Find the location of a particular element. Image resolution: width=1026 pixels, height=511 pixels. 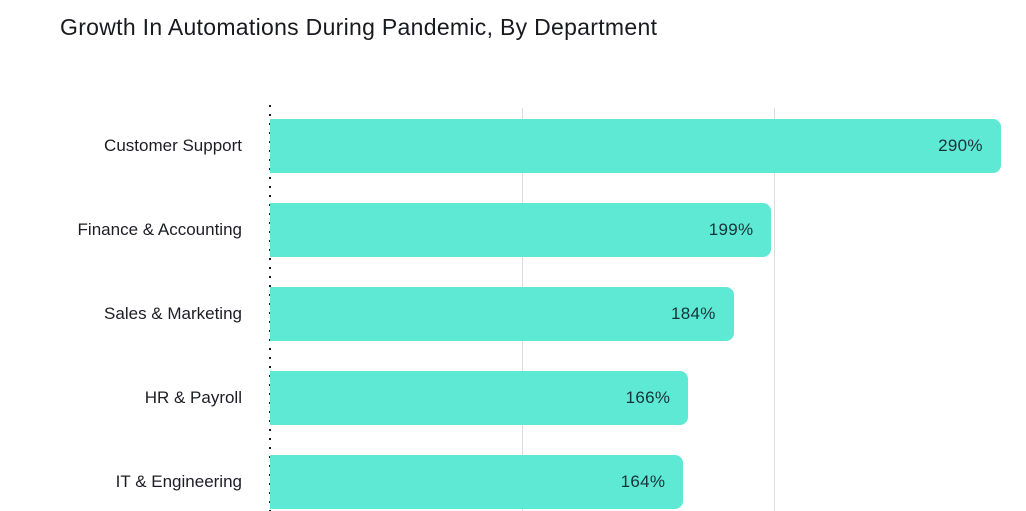

category-label: IT & Engineering is located at coordinates (178, 481).